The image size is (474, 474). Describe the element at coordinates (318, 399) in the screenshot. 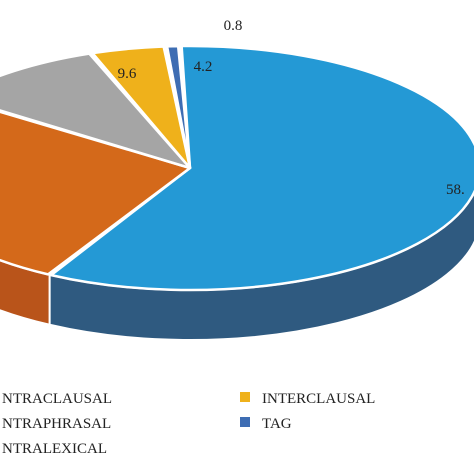

I see `legend-label: INTERCLAUSAL` at that location.